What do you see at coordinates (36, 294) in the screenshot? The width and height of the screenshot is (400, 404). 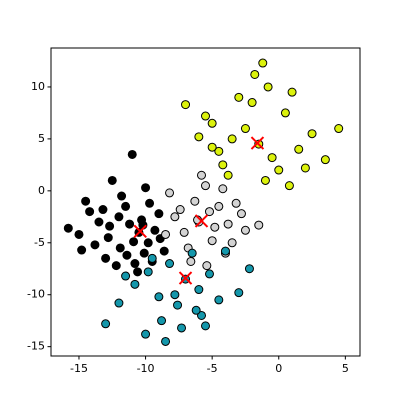 I see `y-tick-label: -10` at bounding box center [36, 294].